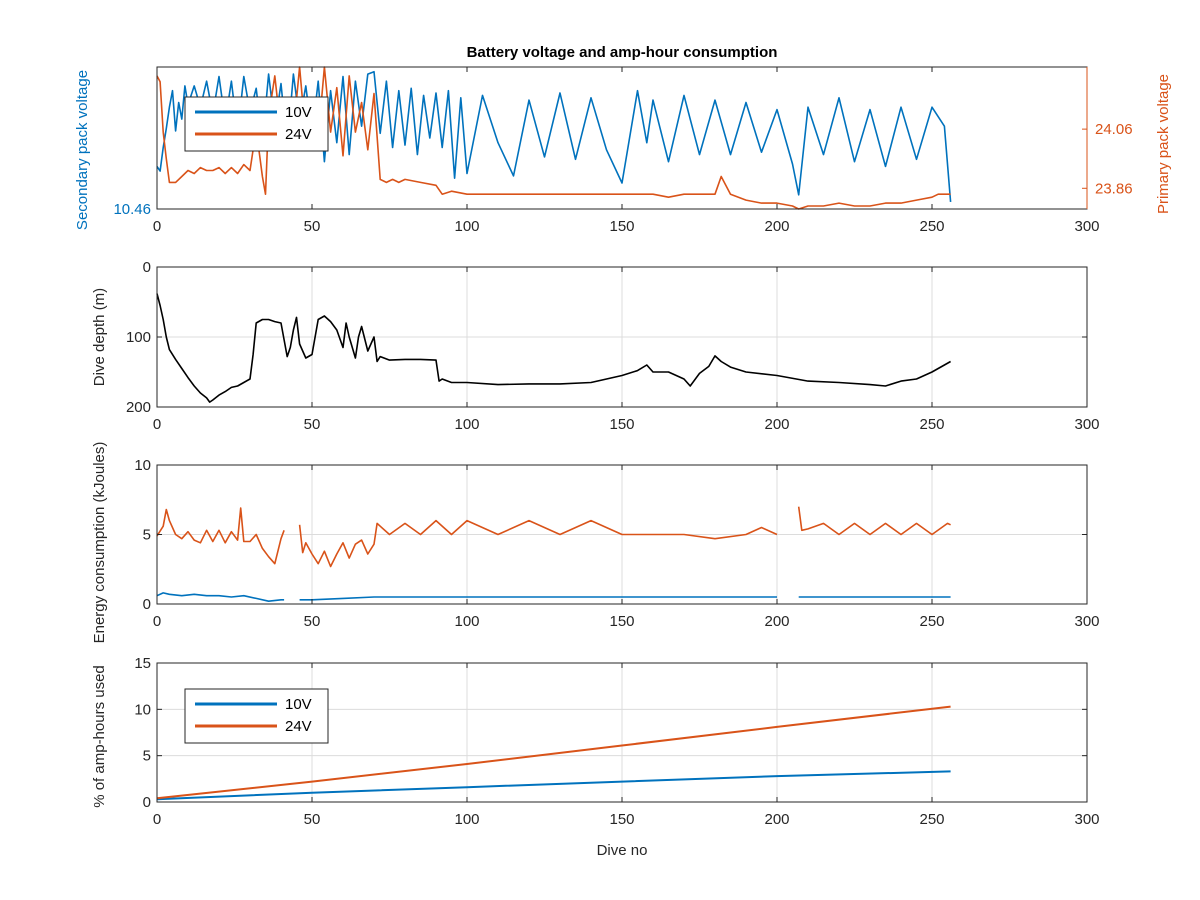 This screenshot has width=1200, height=900. What do you see at coordinates (99, 337) in the screenshot?
I see `y-axis-label: Dive depth (m)` at bounding box center [99, 337].